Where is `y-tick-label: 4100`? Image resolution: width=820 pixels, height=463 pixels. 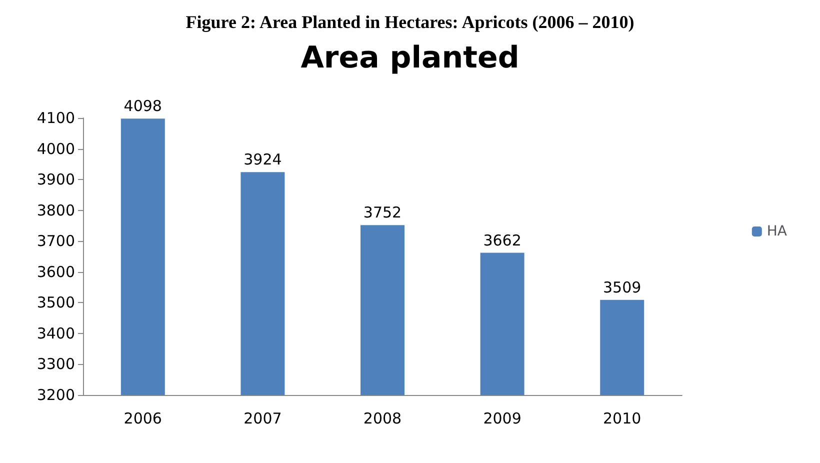 y-tick-label: 4100 is located at coordinates (55, 118).